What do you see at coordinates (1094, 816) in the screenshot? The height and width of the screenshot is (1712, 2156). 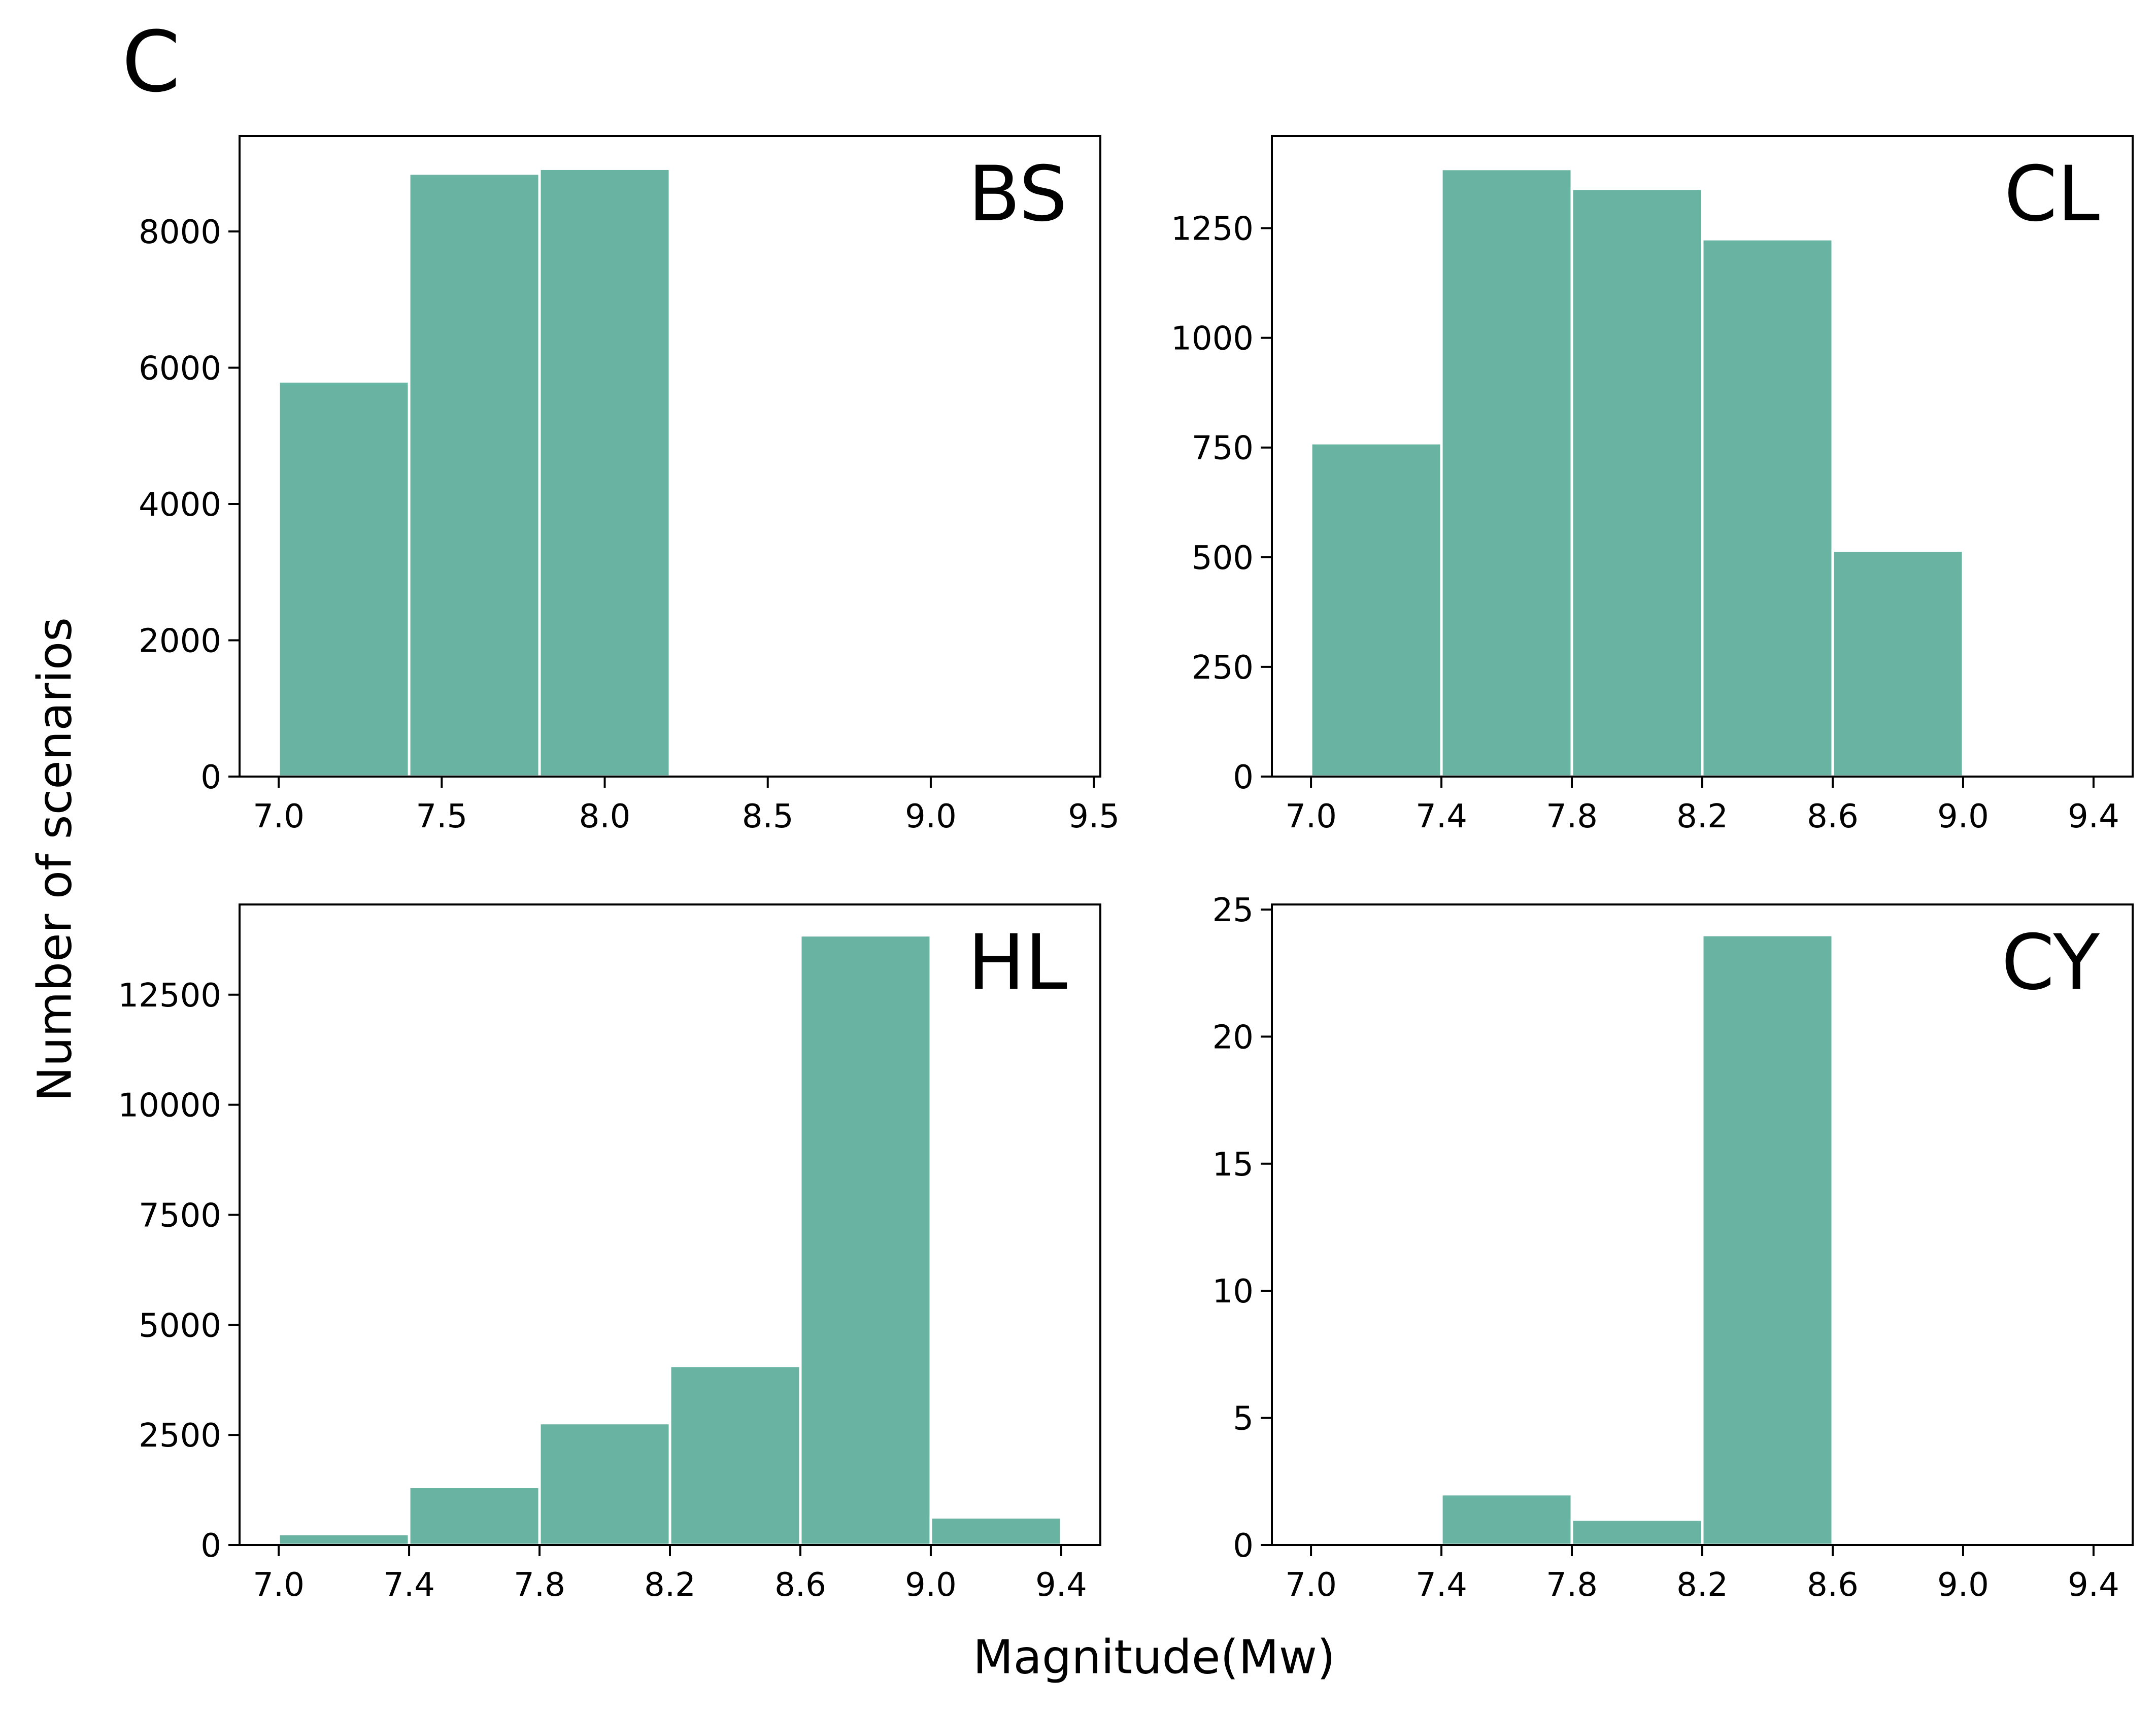 I see `x-tick-label: 9.5` at bounding box center [1094, 816].